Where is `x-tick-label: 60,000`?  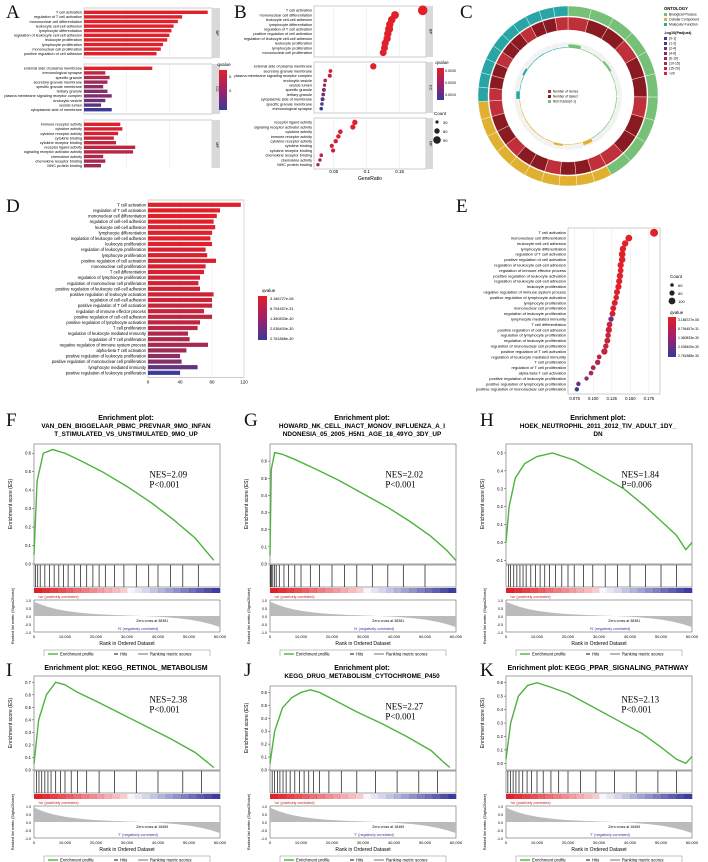
x-tick-label: 60,000 is located at coordinates (220, 636).